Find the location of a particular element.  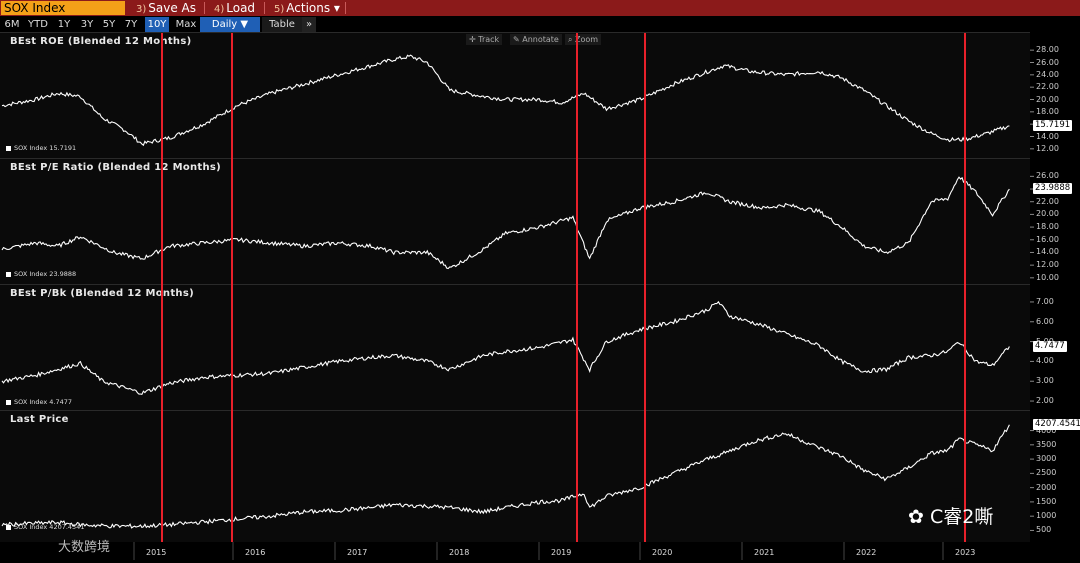

last-value-flag: 4207.4541 is located at coordinates (1056, 424).